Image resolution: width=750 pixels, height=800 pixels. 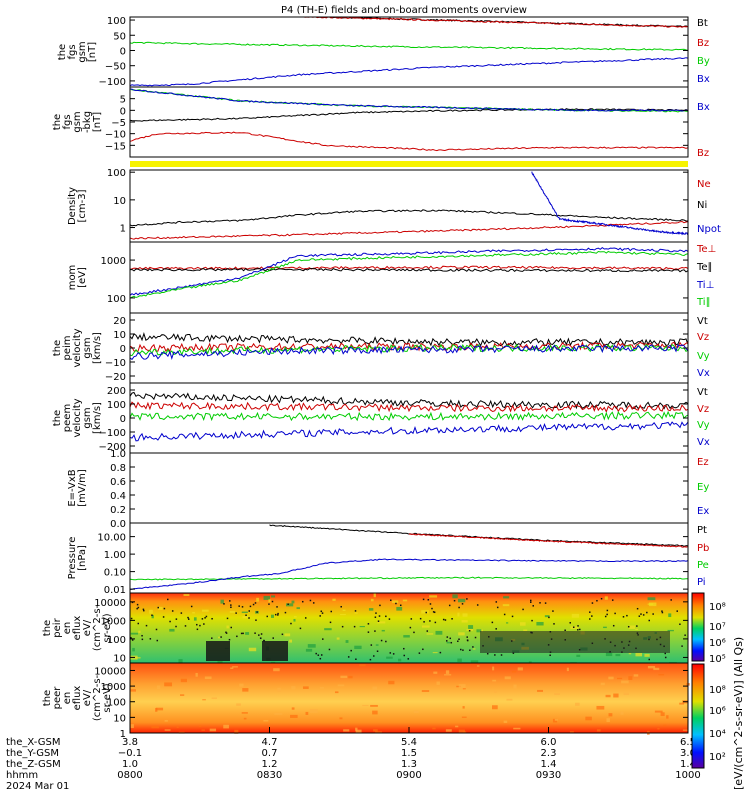 I want to click on peer_spec-ytick-label: 100, so click(x=116, y=703).